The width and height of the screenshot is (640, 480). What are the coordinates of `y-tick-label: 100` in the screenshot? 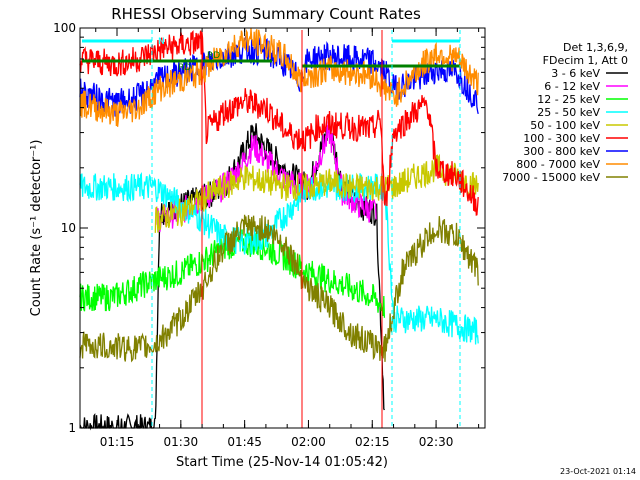 It's located at (64, 28).